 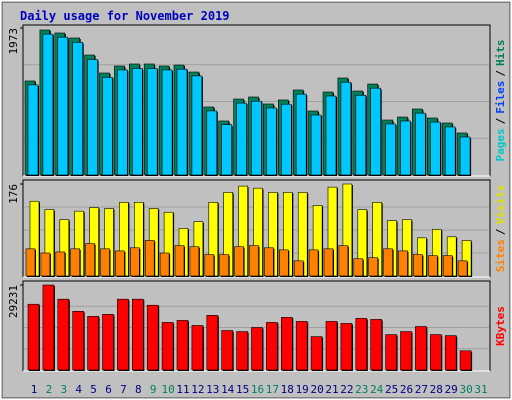 I want to click on y-tick-label: 1973, so click(x=13, y=41).